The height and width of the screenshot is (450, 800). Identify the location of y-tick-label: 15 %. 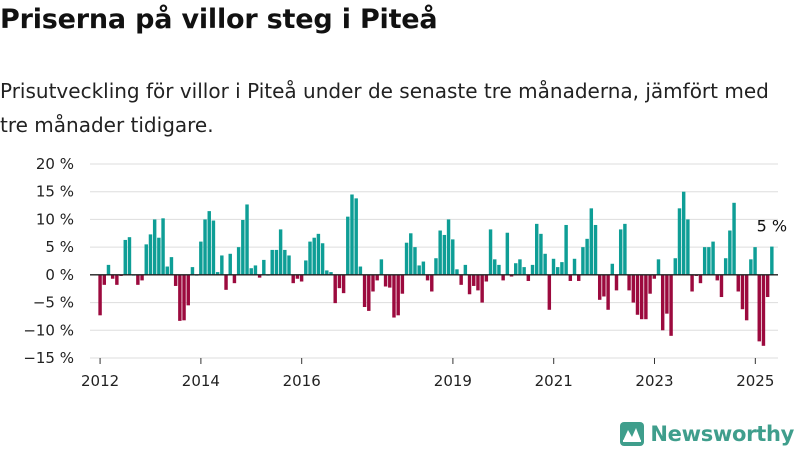
(55, 192).